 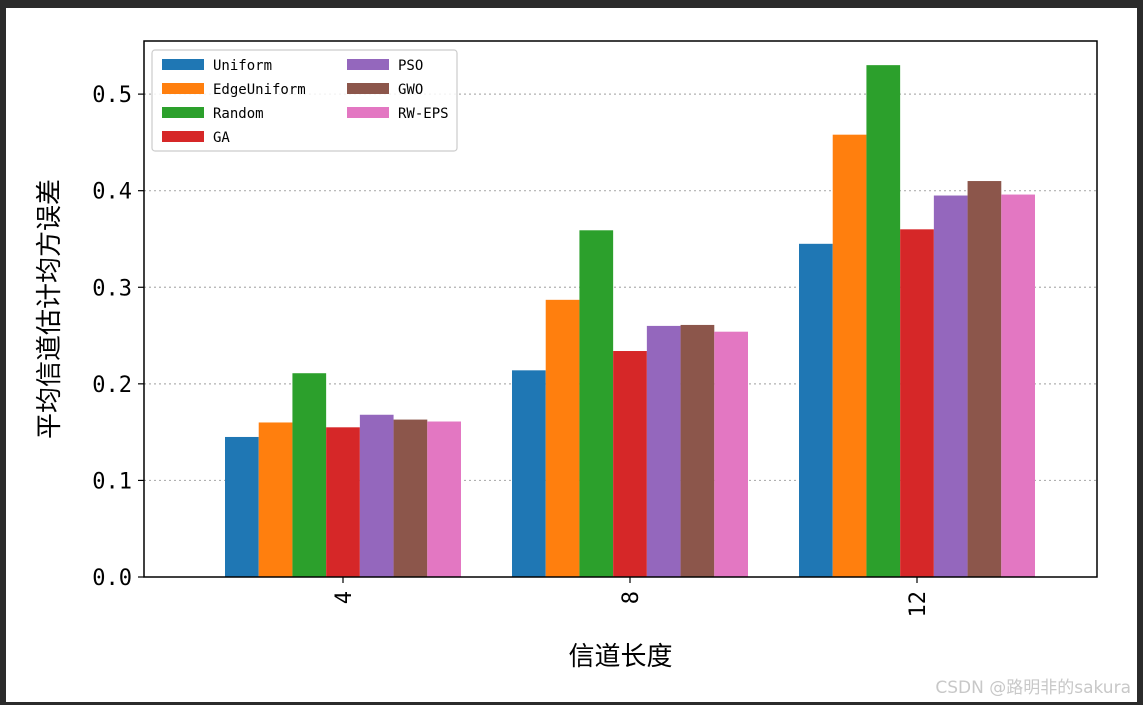 What do you see at coordinates (112, 481) in the screenshot?
I see `y-tick-label: 0.1` at bounding box center [112, 481].